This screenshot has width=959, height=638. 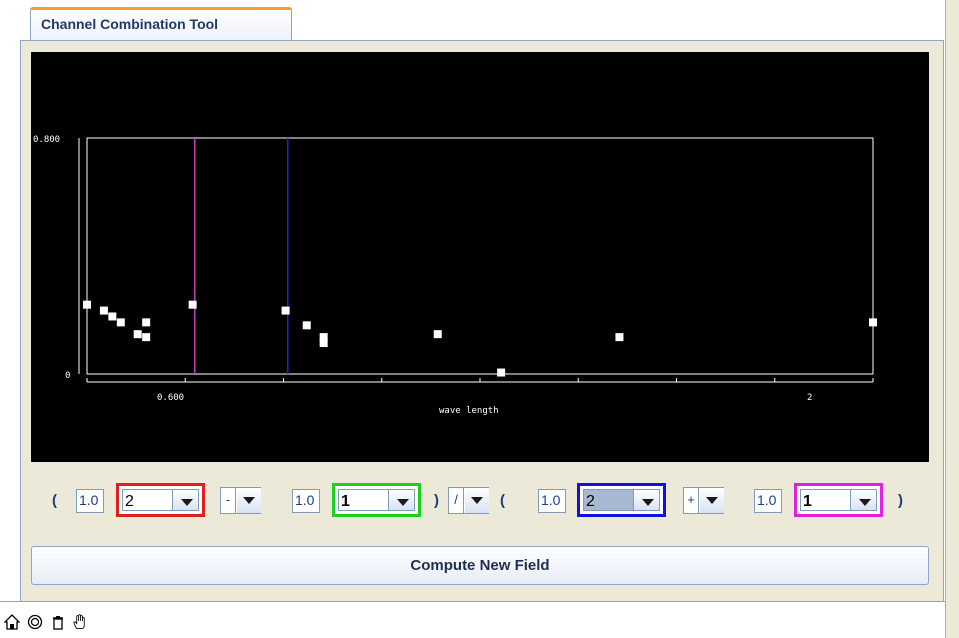 I want to click on x-axis-label: wave length, so click(x=469, y=411).